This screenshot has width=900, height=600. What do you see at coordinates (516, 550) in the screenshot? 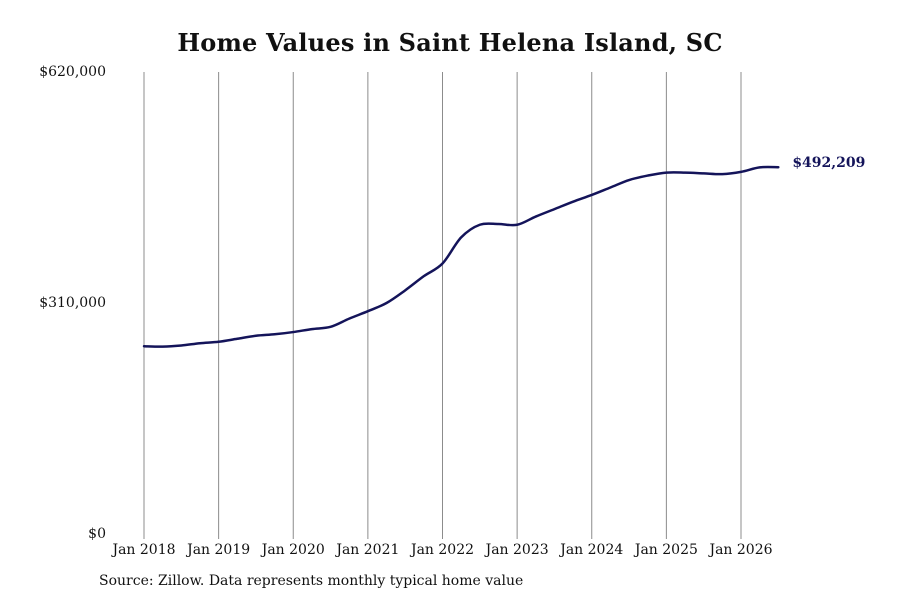
I see `x-tick-label: Jan 2023` at bounding box center [516, 550].